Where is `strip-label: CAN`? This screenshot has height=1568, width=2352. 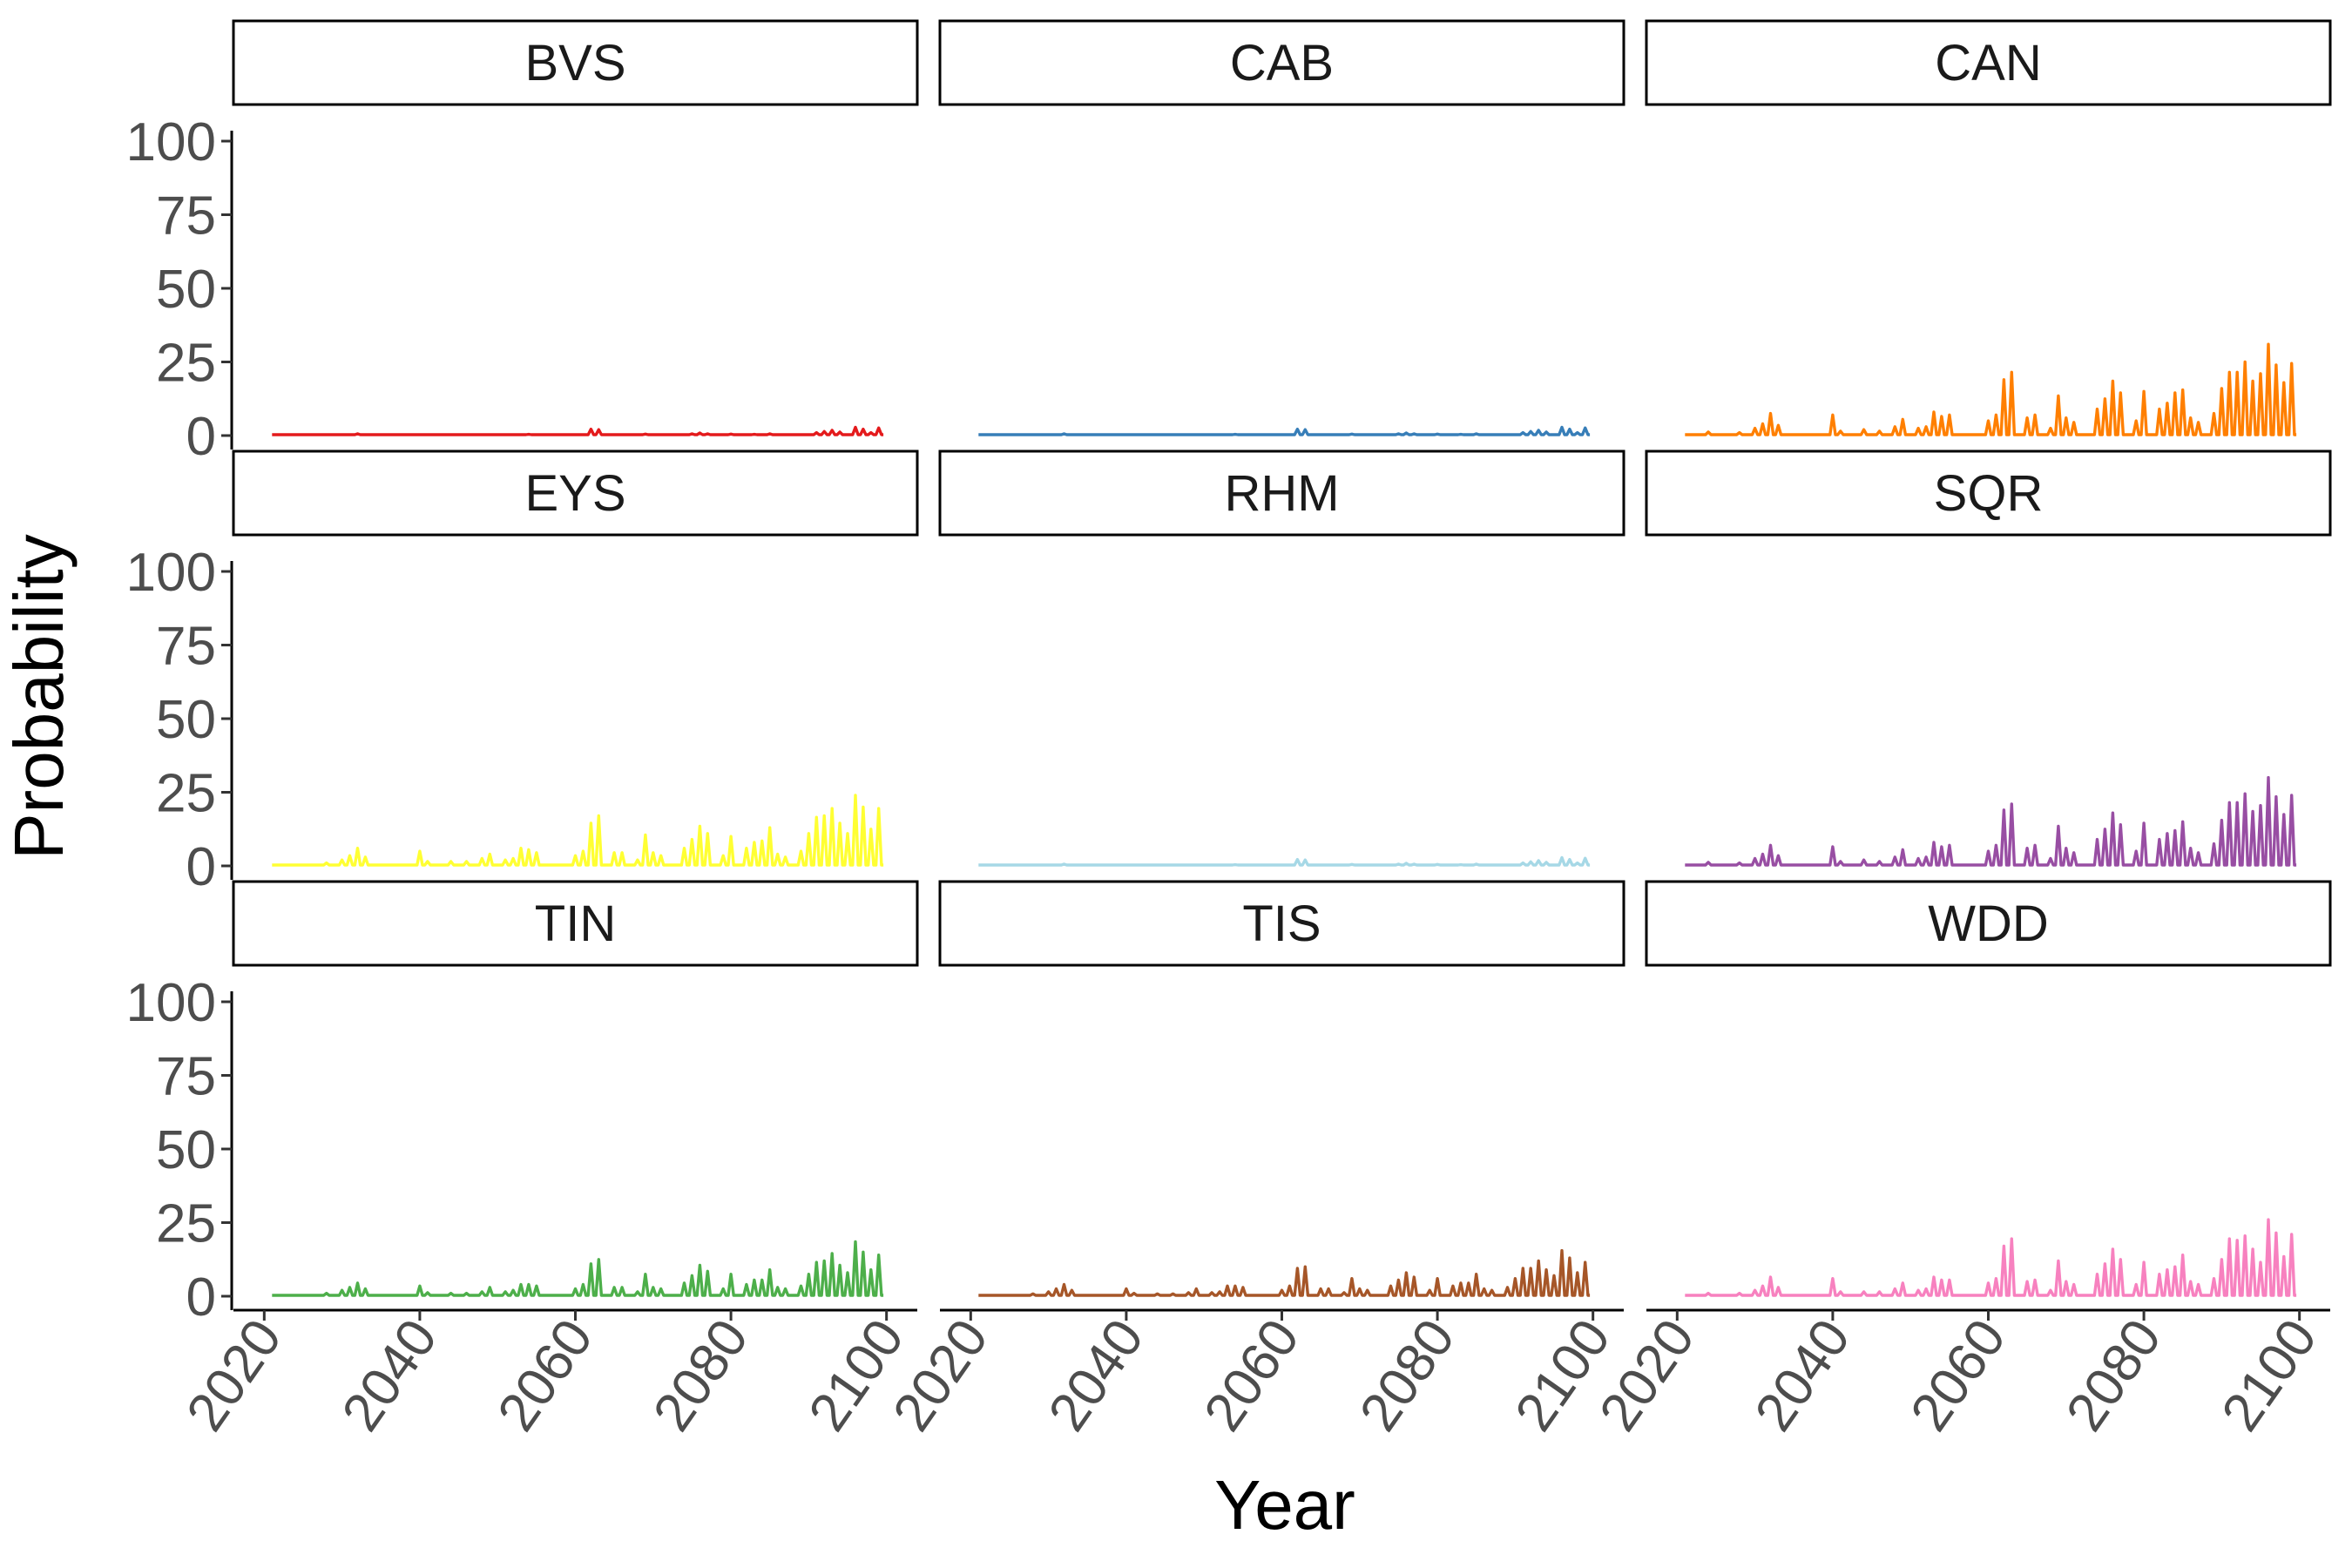
strip-label: CAN is located at coordinates (1988, 63).